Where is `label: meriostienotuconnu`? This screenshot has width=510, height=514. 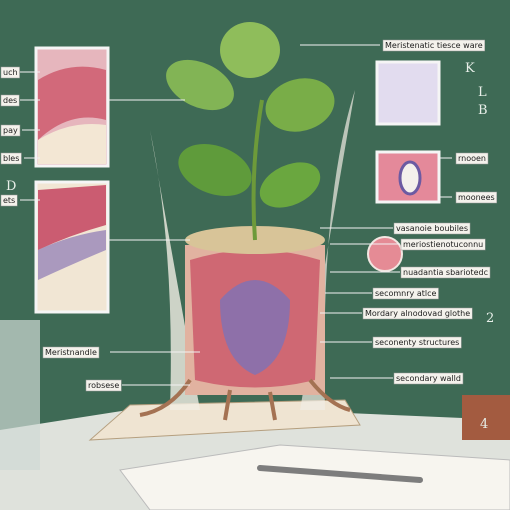 label: meriostienotuconnu is located at coordinates (443, 244).